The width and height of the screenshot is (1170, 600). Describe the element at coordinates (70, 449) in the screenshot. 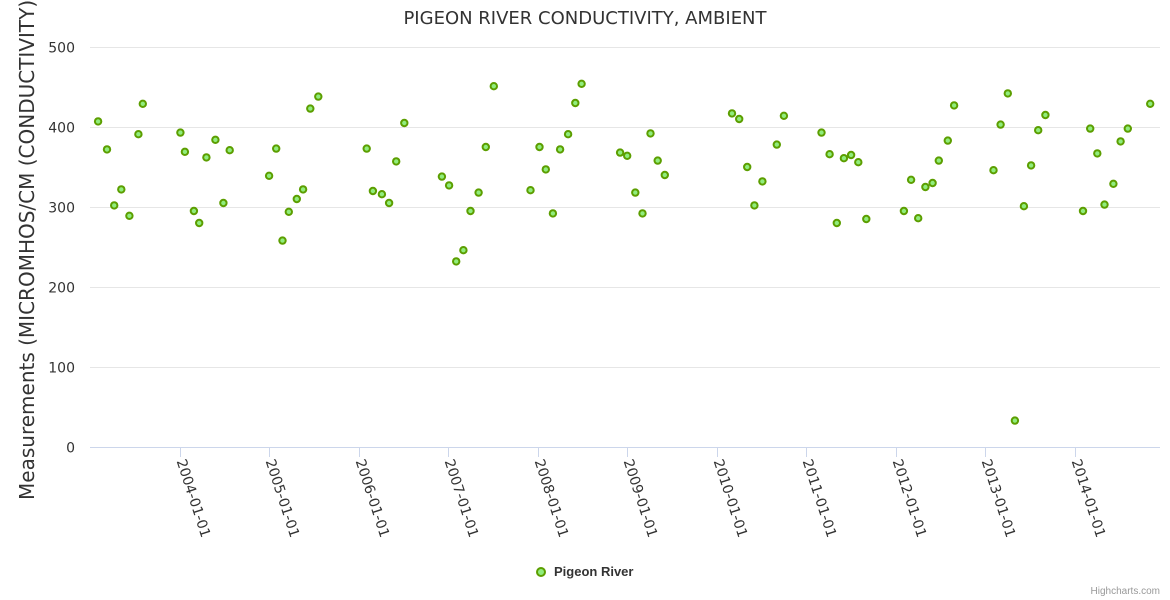

I see `y-tick-label: 0` at that location.